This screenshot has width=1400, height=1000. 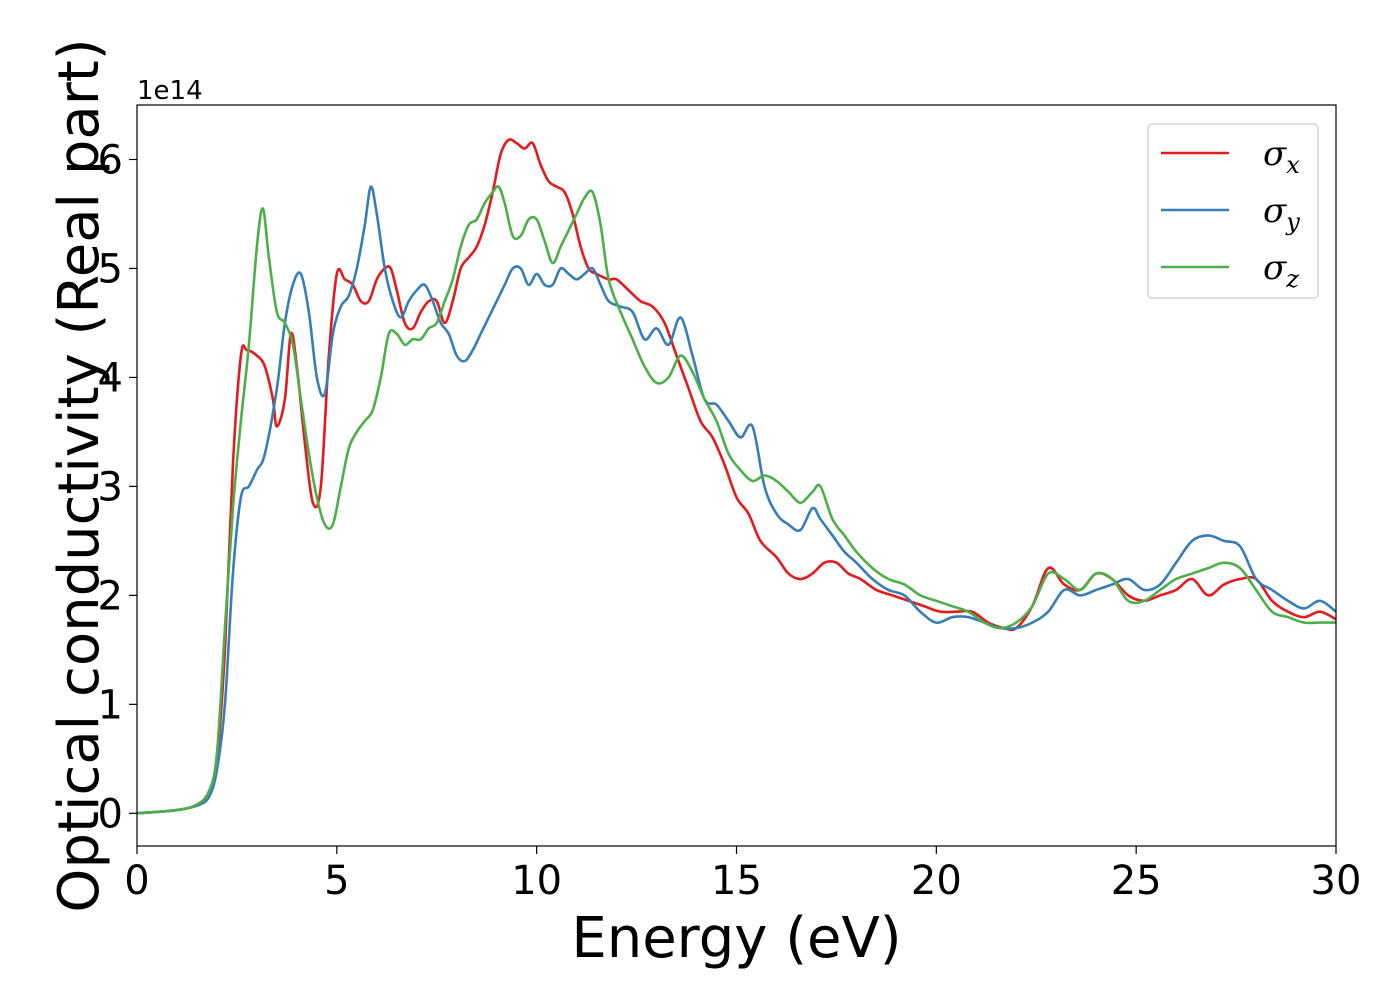 What do you see at coordinates (736, 881) in the screenshot?
I see `x-tick-label: 15` at bounding box center [736, 881].